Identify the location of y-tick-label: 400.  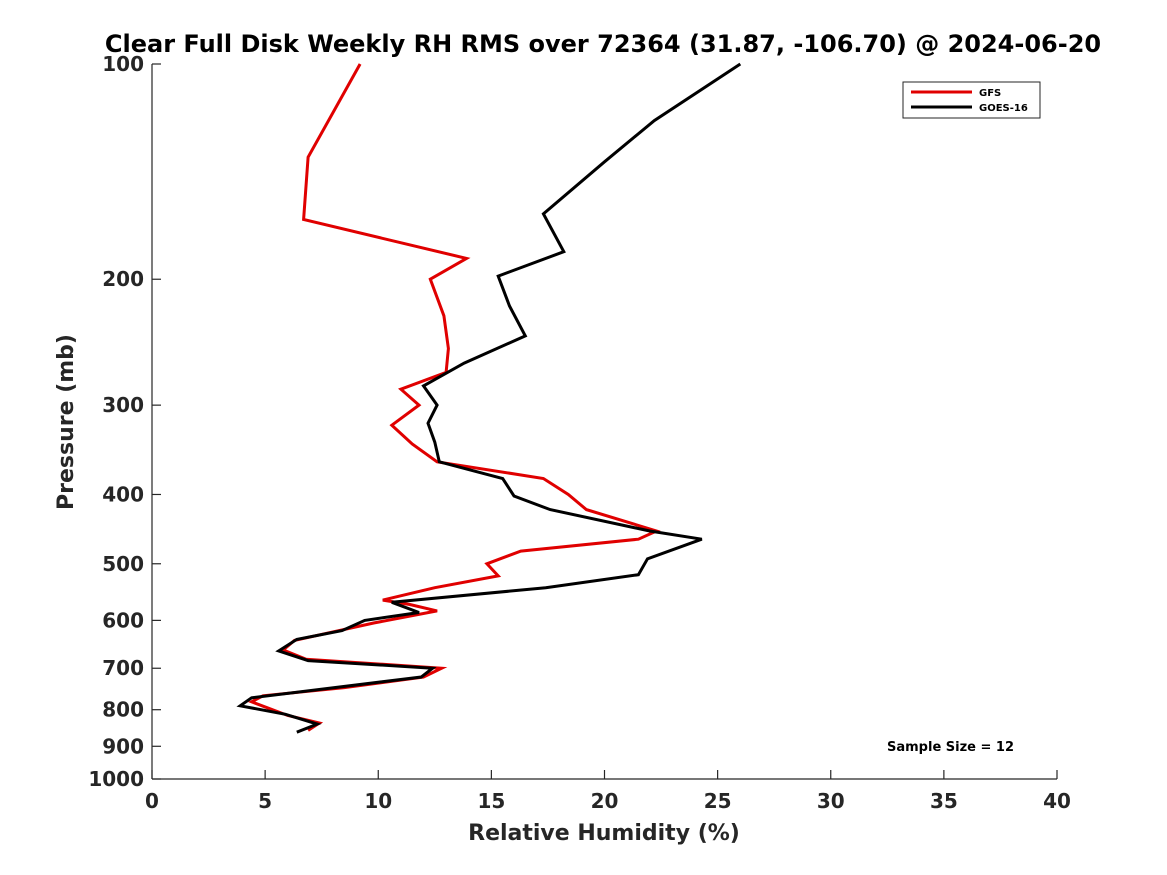
(123, 494).